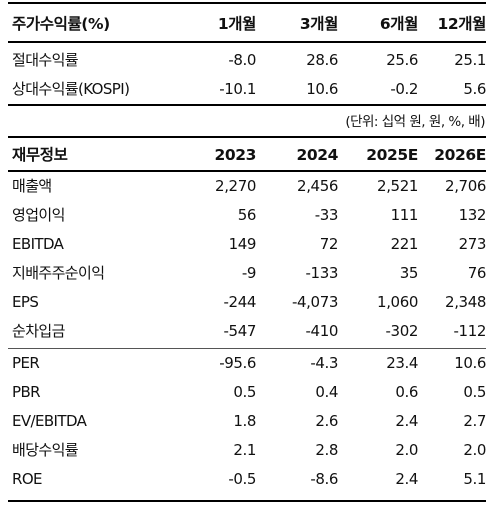  Describe the element at coordinates (477, 273) in the screenshot. I see `row-value: 76` at that location.